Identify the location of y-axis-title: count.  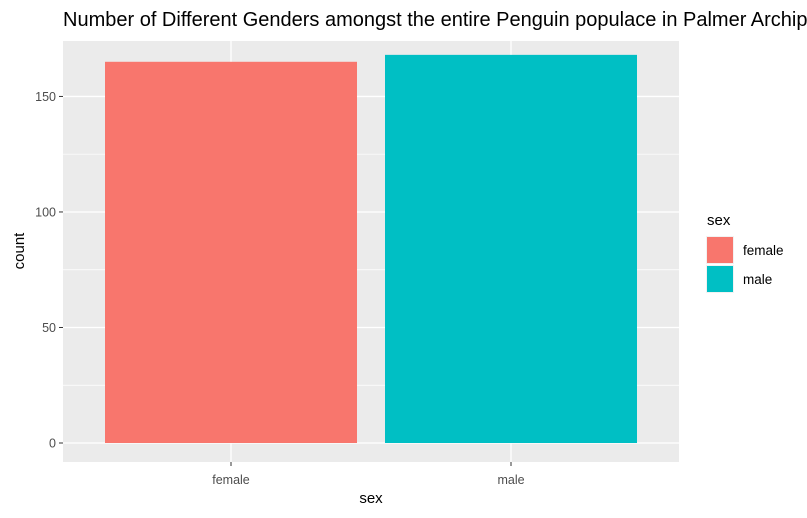
(19, 251).